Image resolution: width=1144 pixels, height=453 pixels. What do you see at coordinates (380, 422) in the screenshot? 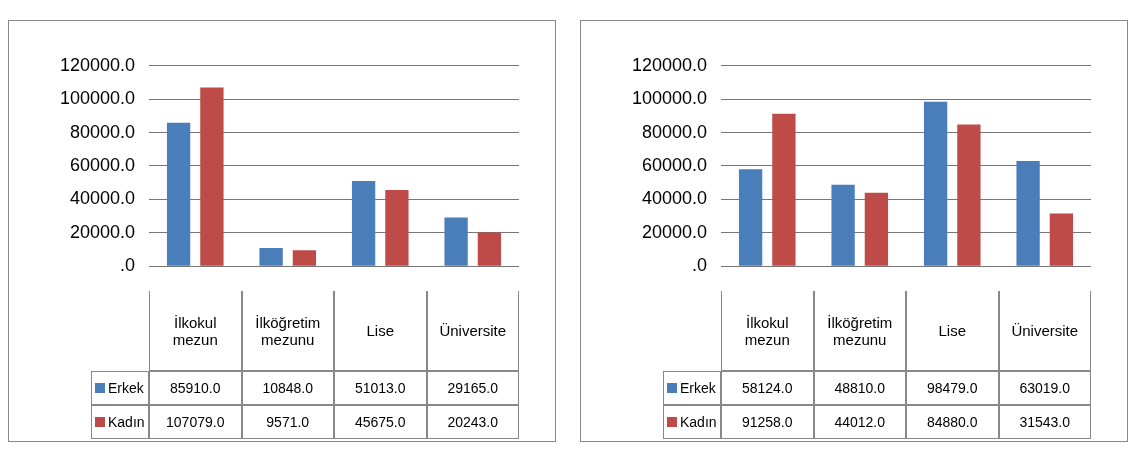
I see `data-label: 45675.0` at bounding box center [380, 422].